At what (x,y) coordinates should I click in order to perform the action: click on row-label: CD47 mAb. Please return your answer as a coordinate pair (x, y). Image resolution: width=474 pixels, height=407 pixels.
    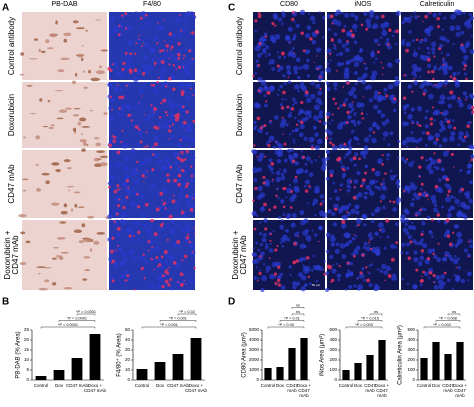
    Looking at the image, I should click on (11, 184).